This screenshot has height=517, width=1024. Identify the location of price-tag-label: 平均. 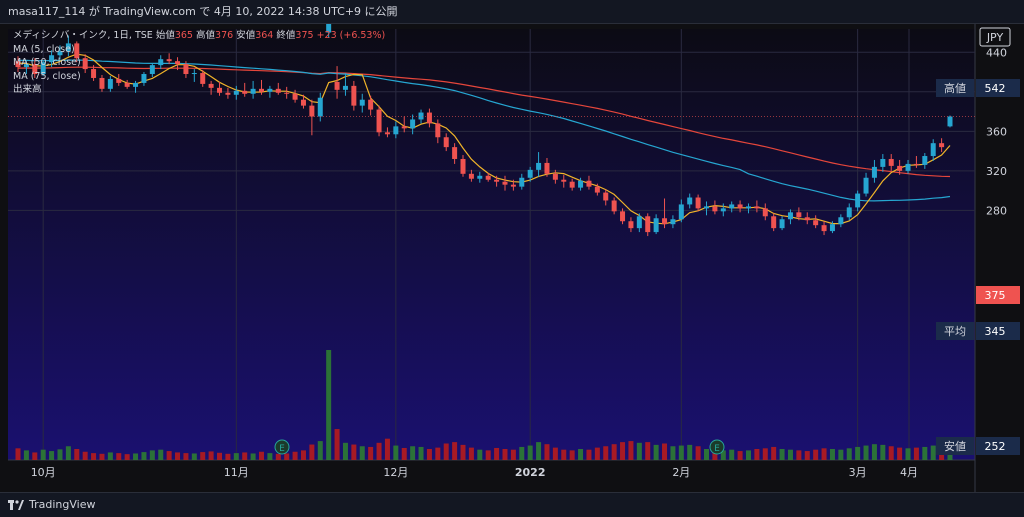
(955, 331).